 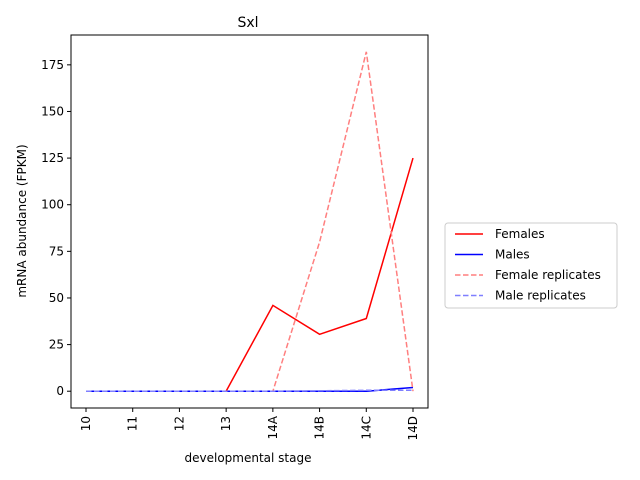 I want to click on legend-label-0: Females, so click(x=520, y=234).